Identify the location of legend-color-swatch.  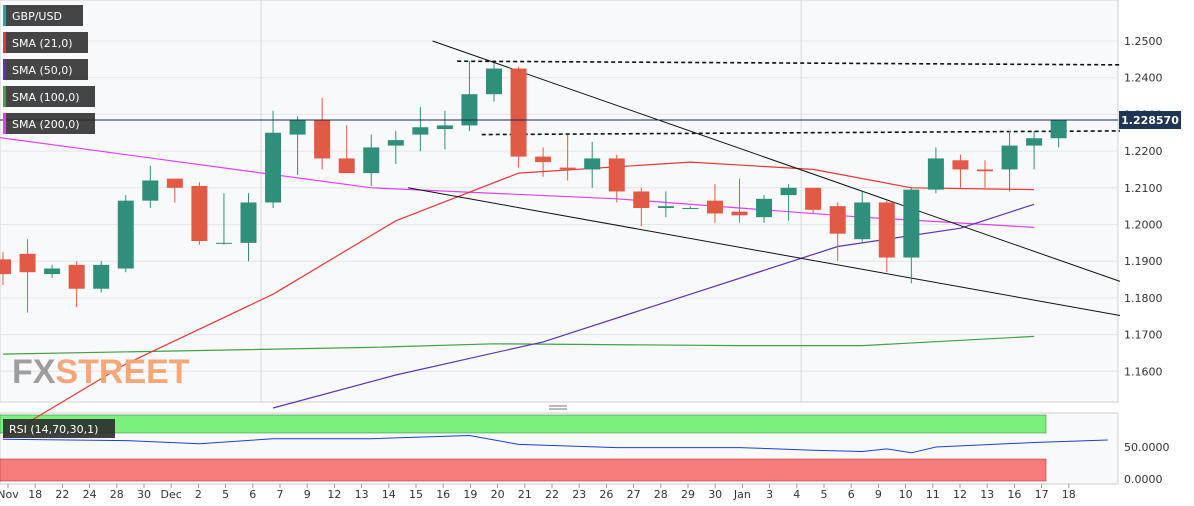
(4, 42).